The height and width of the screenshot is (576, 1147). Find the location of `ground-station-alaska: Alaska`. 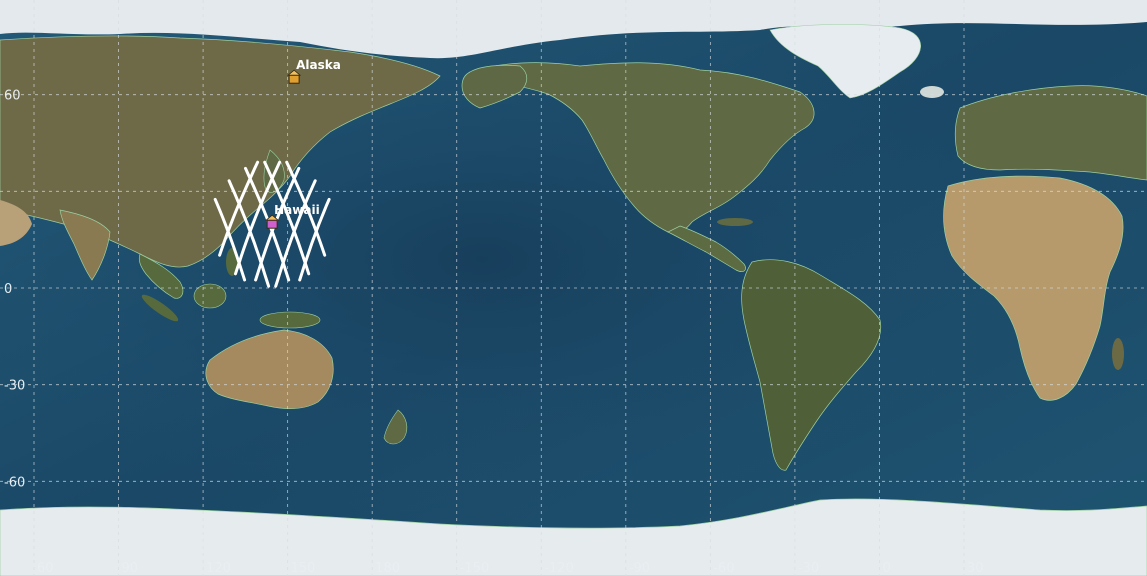

ground-station-alaska: Alaska is located at coordinates (314, 71).